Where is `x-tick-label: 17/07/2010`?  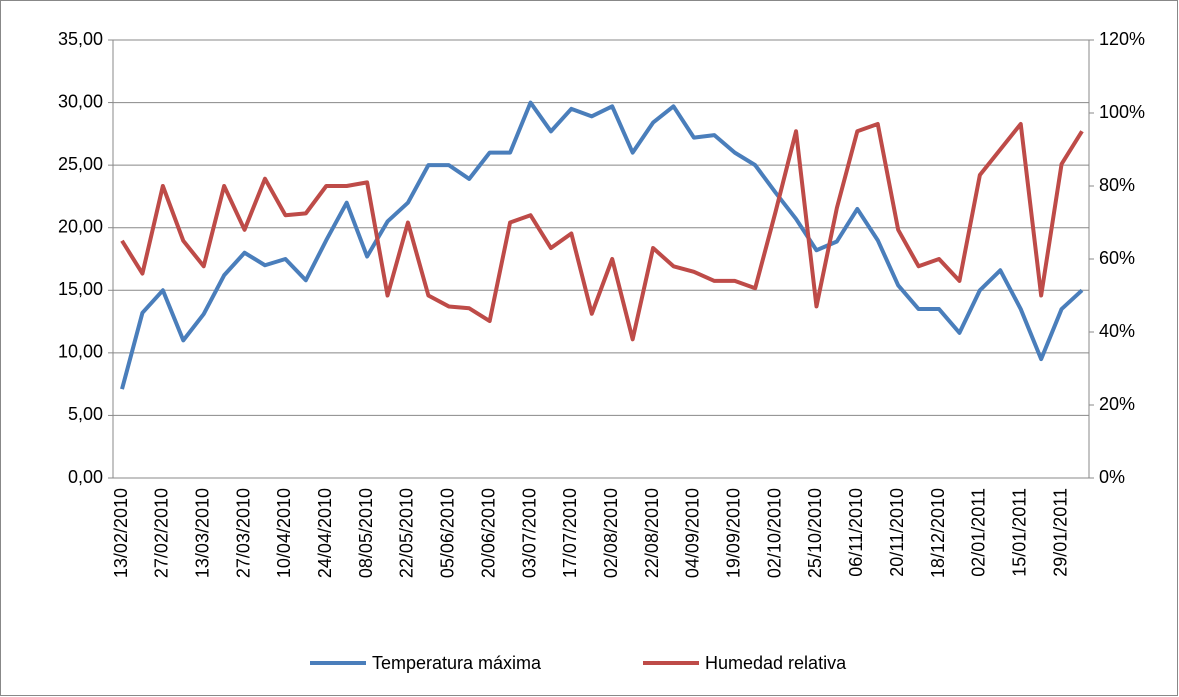 x-tick-label: 17/07/2010 is located at coordinates (570, 533).